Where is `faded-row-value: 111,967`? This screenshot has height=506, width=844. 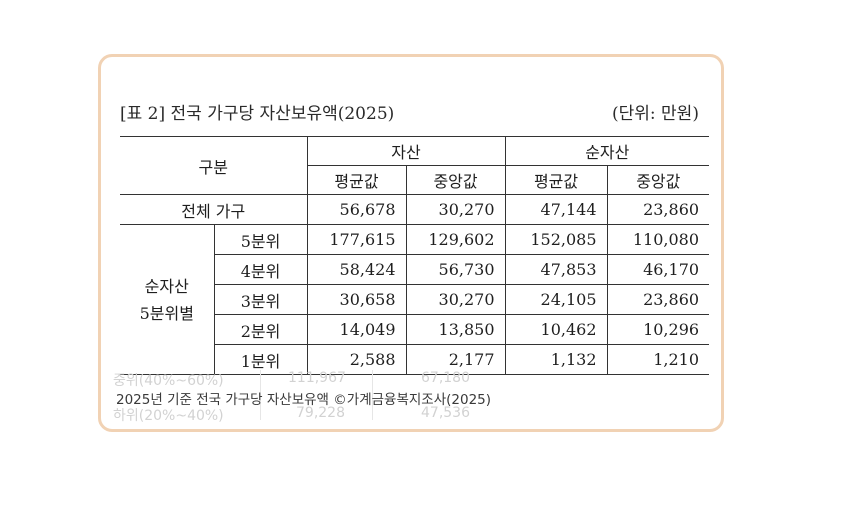
faded-row-value: 111,967 is located at coordinates (317, 378).